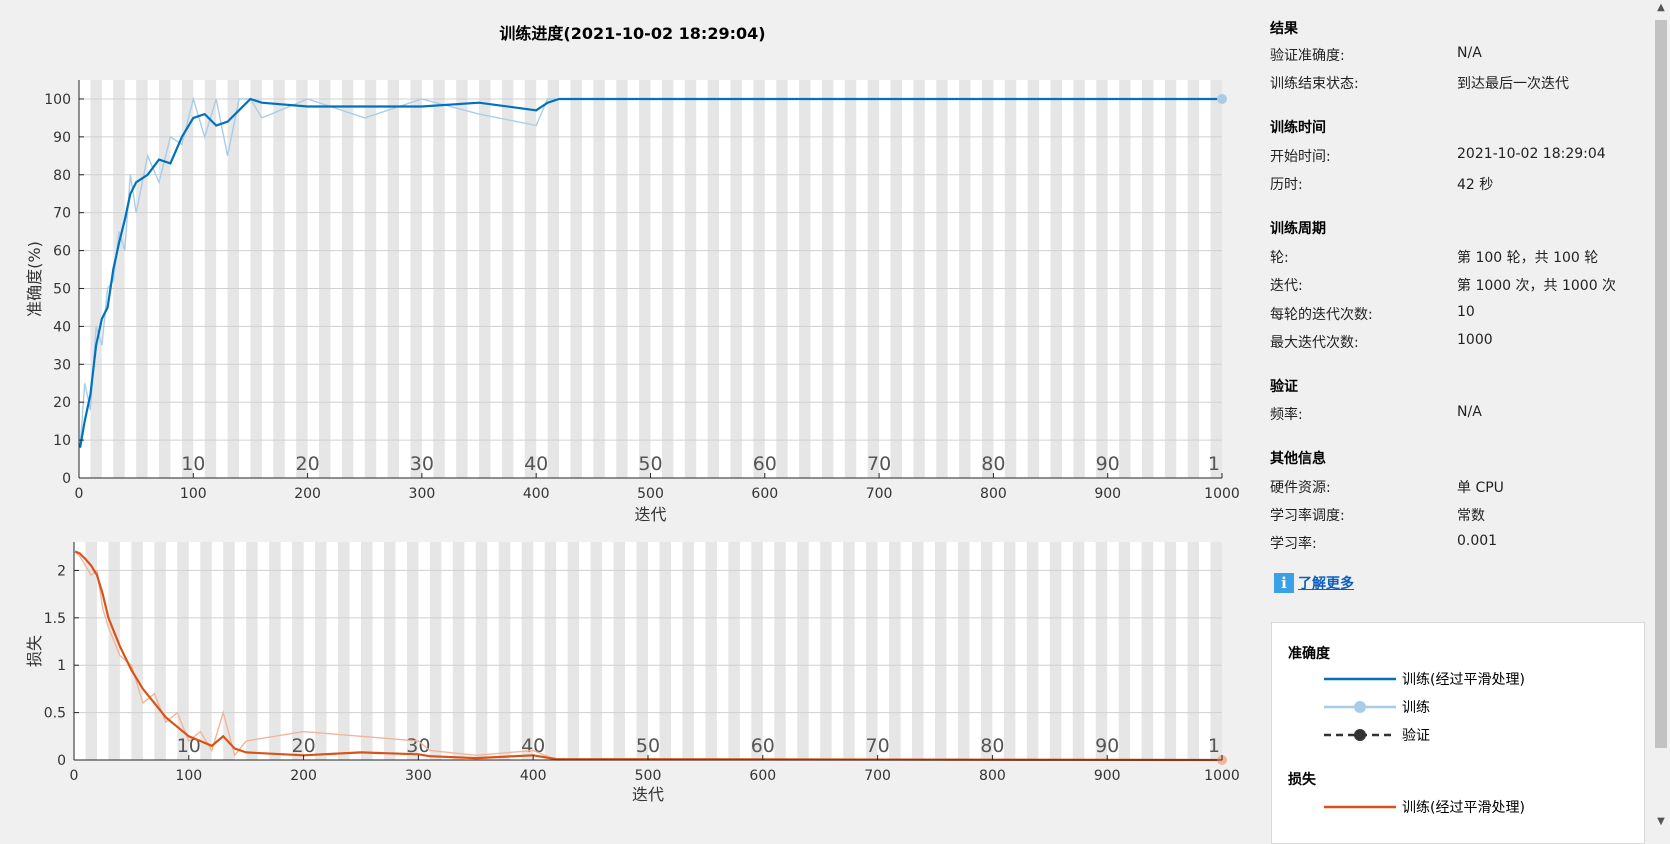 This screenshot has width=1670, height=844. What do you see at coordinates (1661, 384) in the screenshot?
I see `scroll-thumb` at bounding box center [1661, 384].